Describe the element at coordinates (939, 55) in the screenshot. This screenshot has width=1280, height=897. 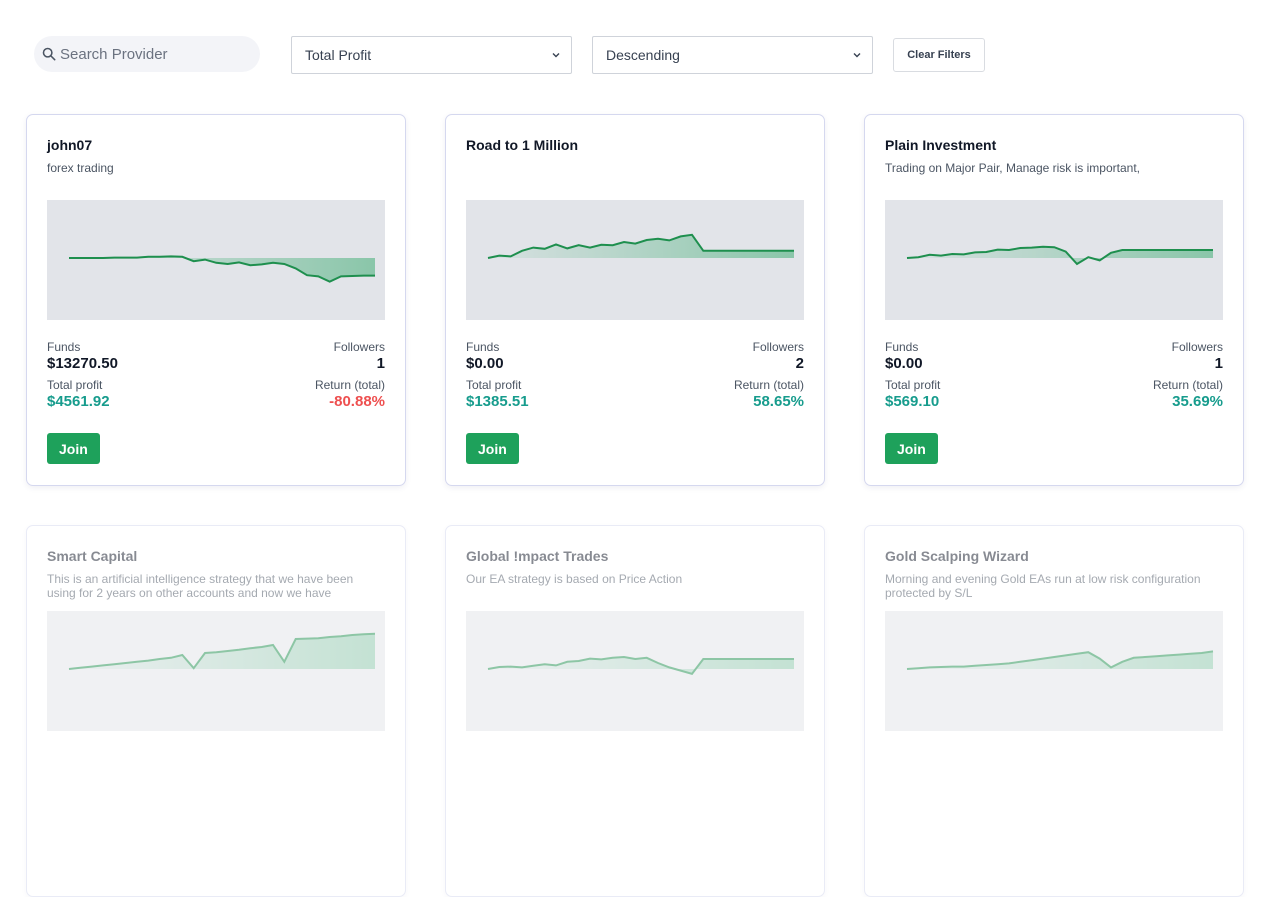
I see `clear-filters-button: Clear Filters` at that location.